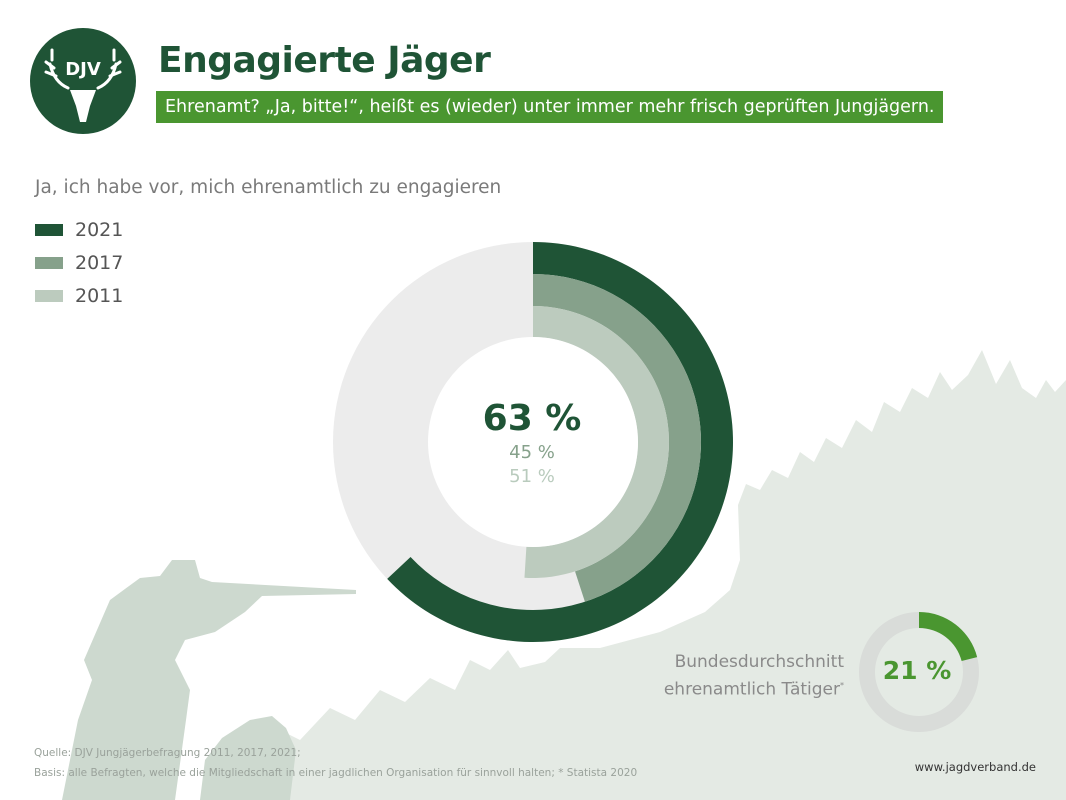  Describe the element at coordinates (99, 262) in the screenshot. I see `legend-label-2017: 2017` at that location.